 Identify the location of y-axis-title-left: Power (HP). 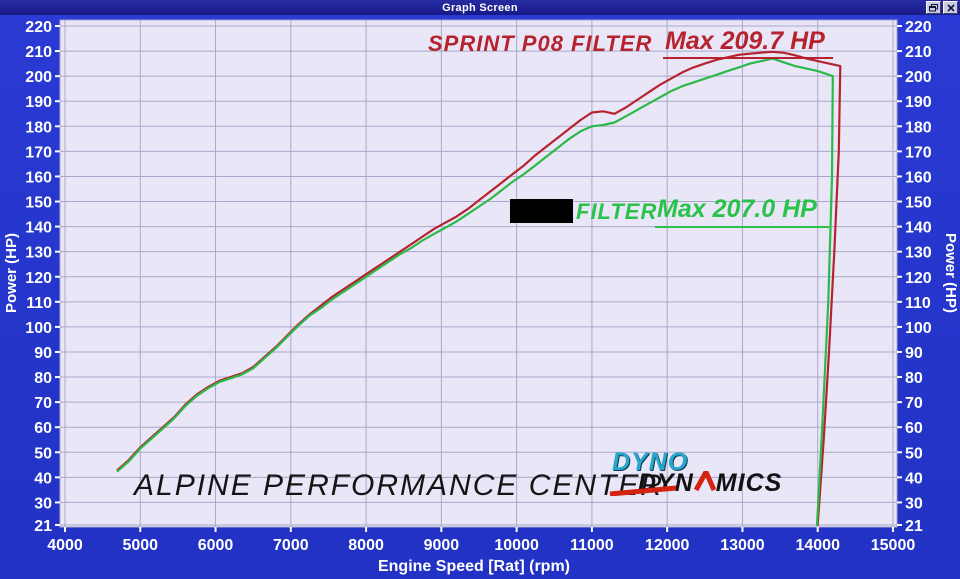
(11, 273).